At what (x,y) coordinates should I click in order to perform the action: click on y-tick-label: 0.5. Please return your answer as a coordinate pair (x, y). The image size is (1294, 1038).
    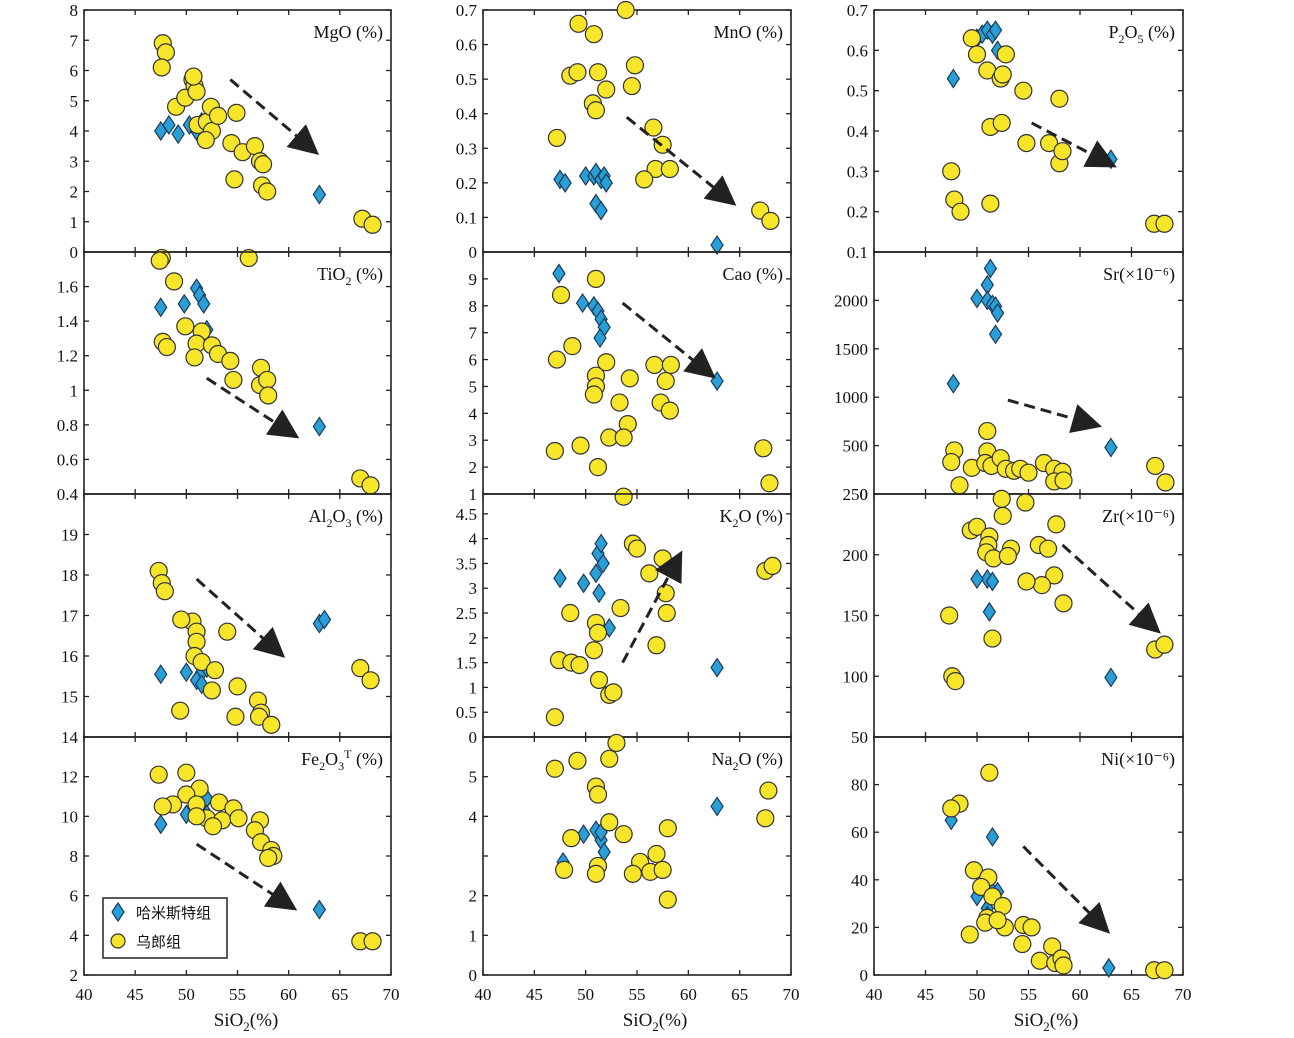
    Looking at the image, I should click on (857, 91).